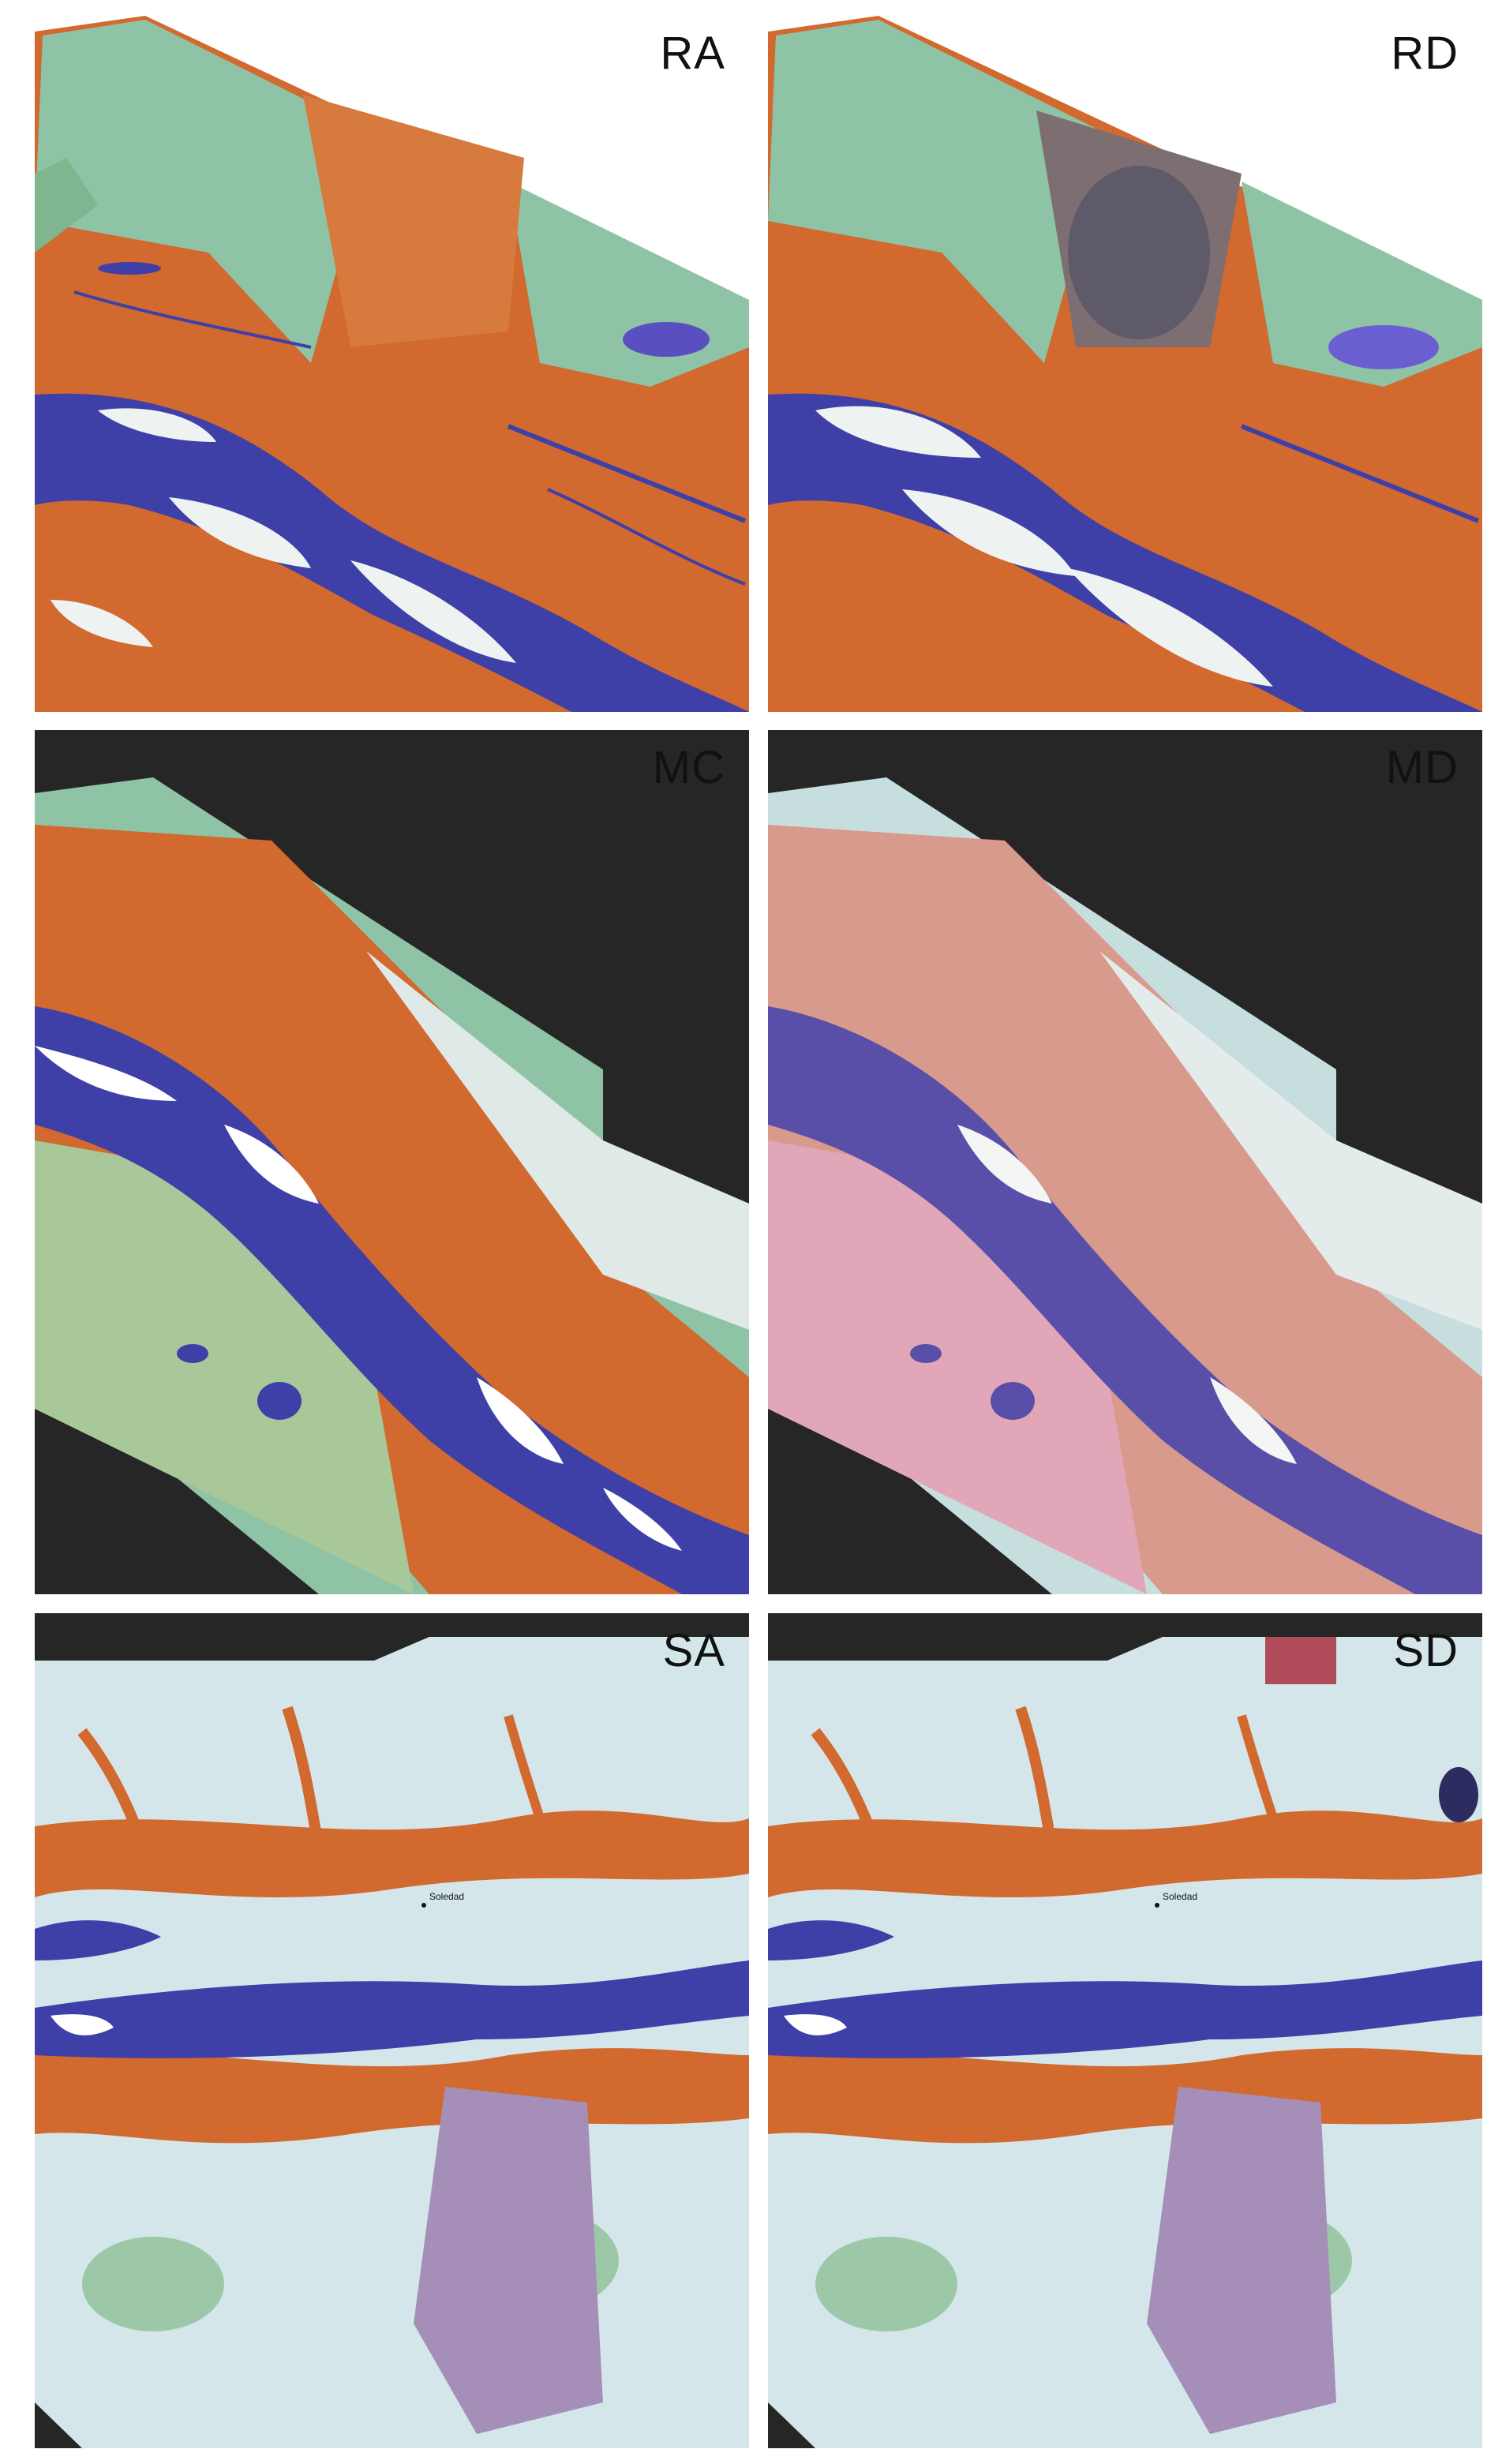 This screenshot has width=1502, height=2464. I want to click on panel-ra: RA, so click(392, 364).